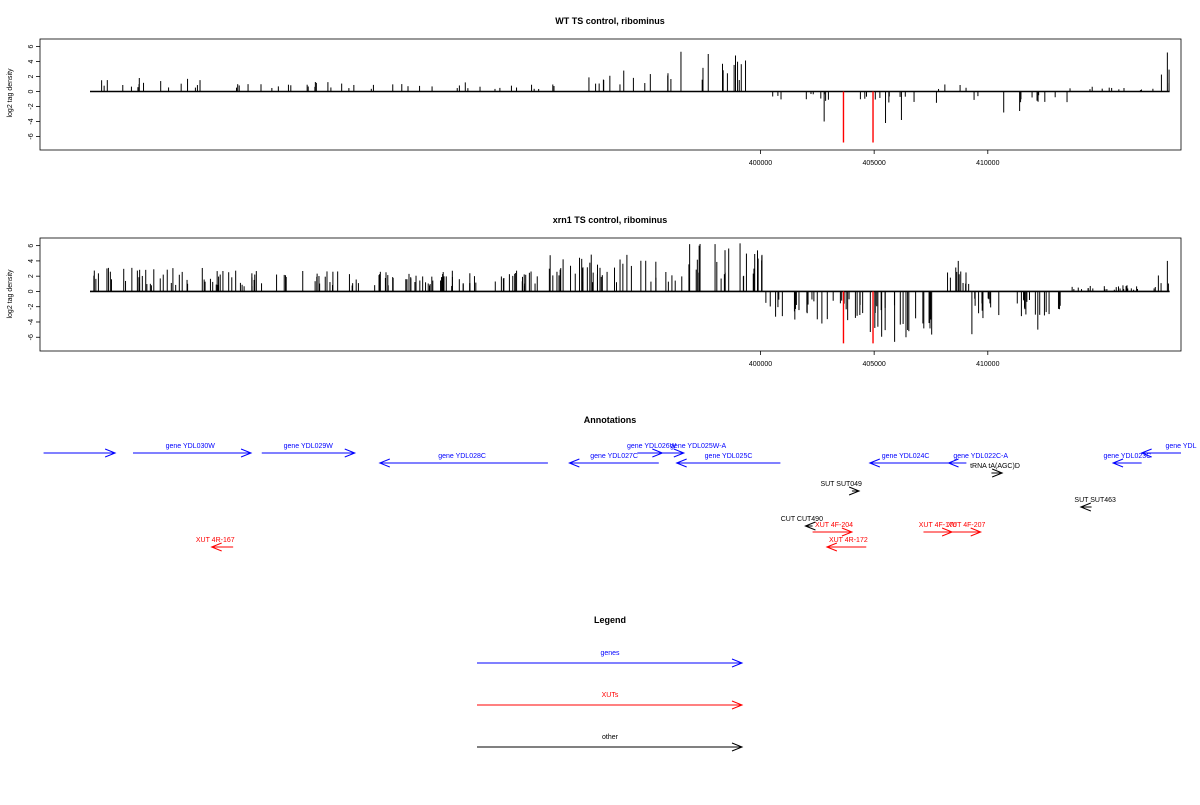 This screenshot has height=805, width=1200. I want to click on gene-label: gene YDL022C-A, so click(980, 456).